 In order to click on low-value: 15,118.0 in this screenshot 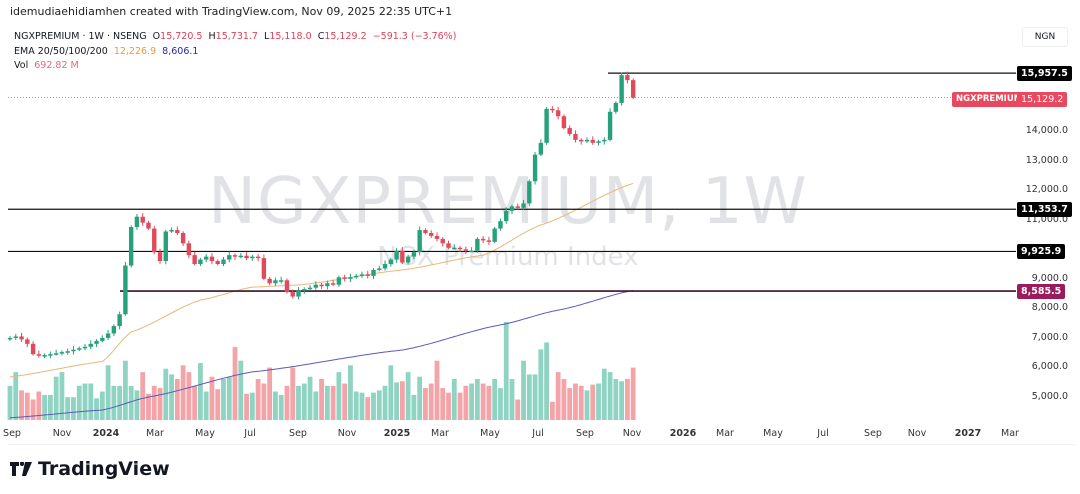, I will do `click(290, 36)`.